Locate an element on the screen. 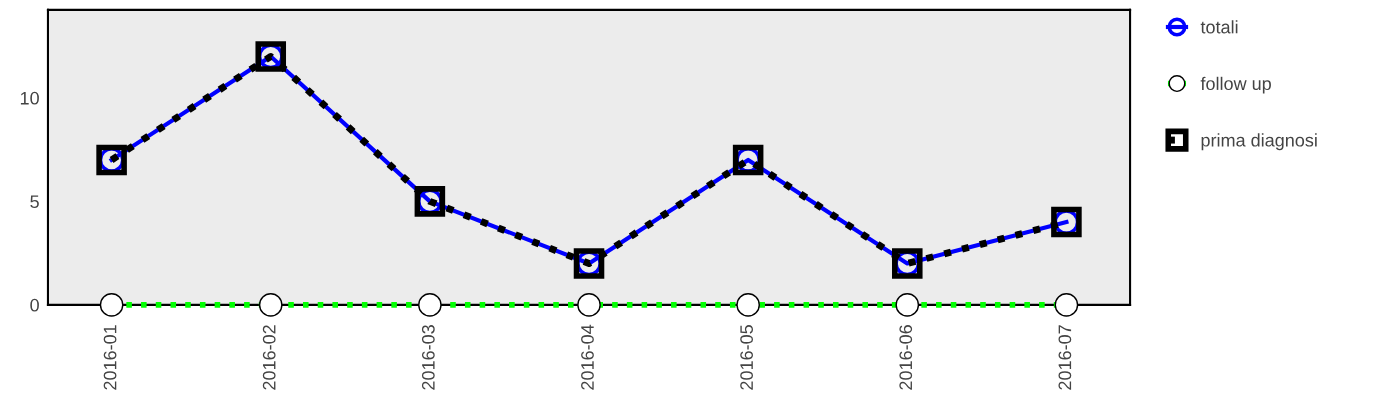 Image resolution: width=1390 pixels, height=412 pixels. x-tick-label: 2016-01 is located at coordinates (110, 357).